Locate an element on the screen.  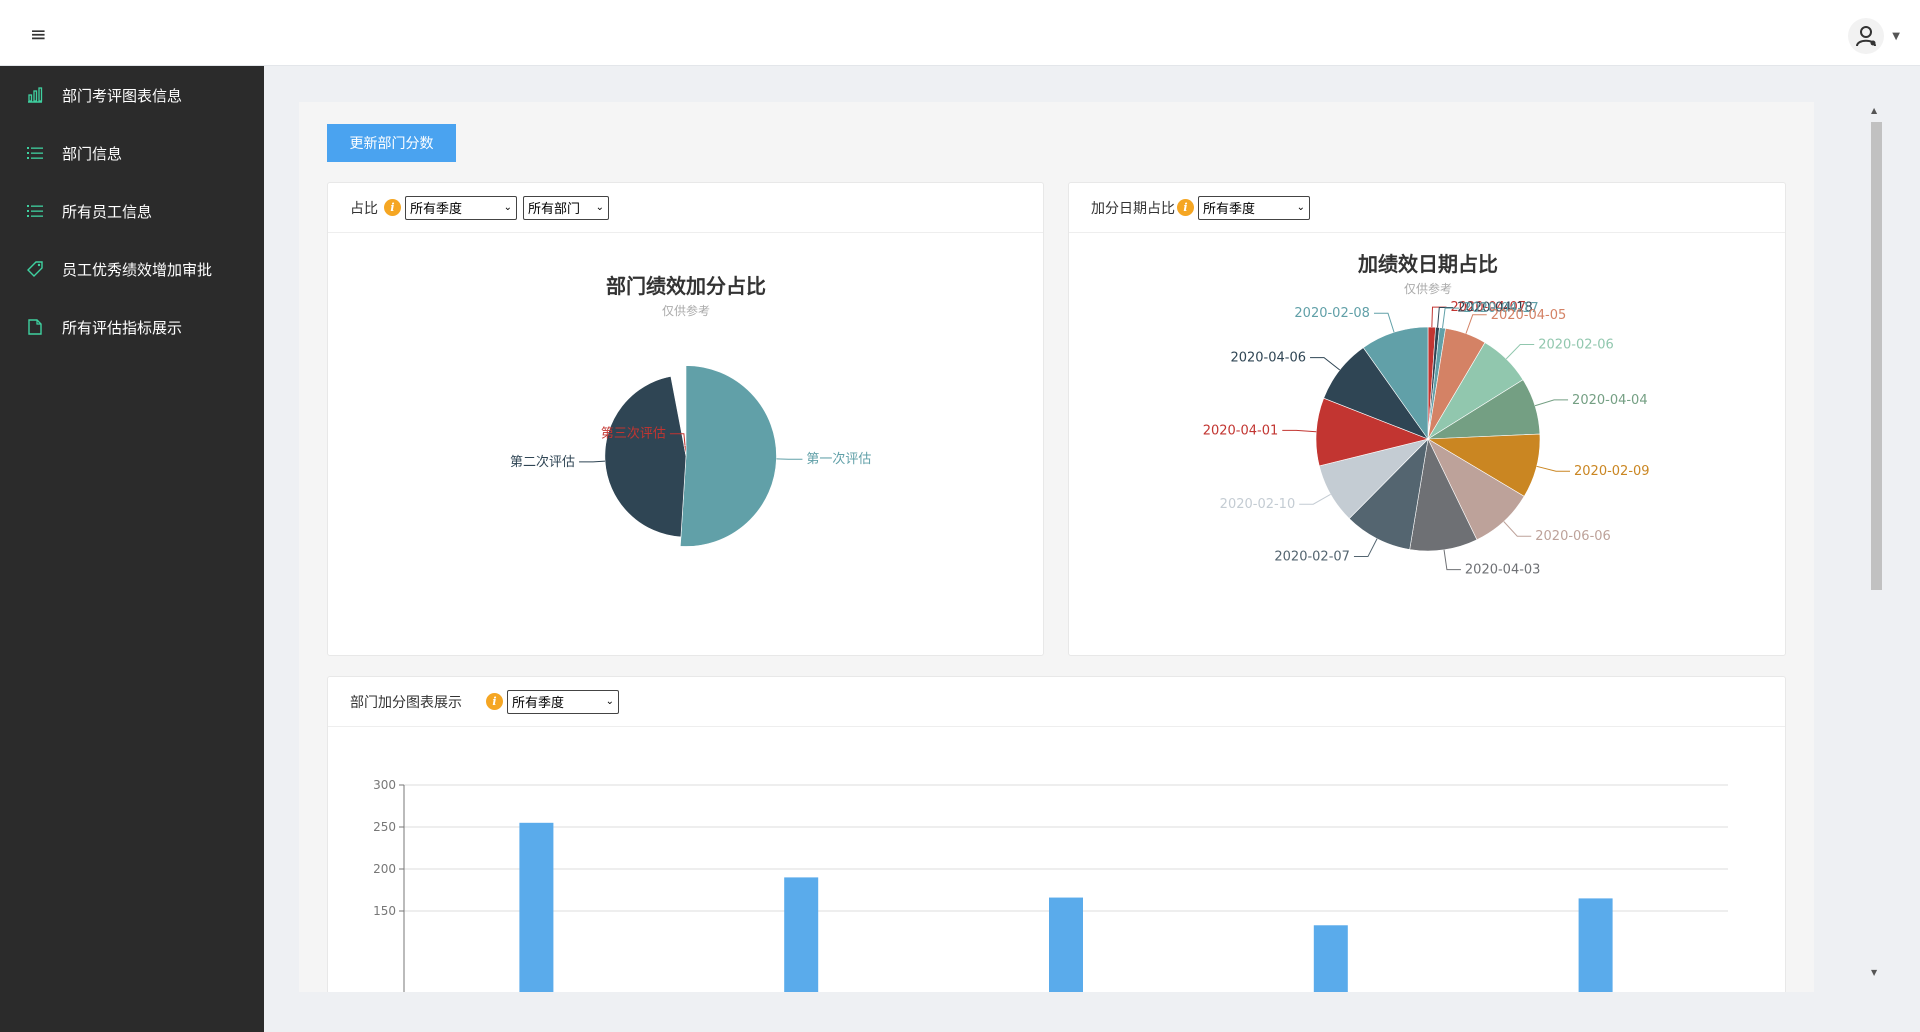
update-dept-score-button: 更新部门分数 is located at coordinates (391, 143).